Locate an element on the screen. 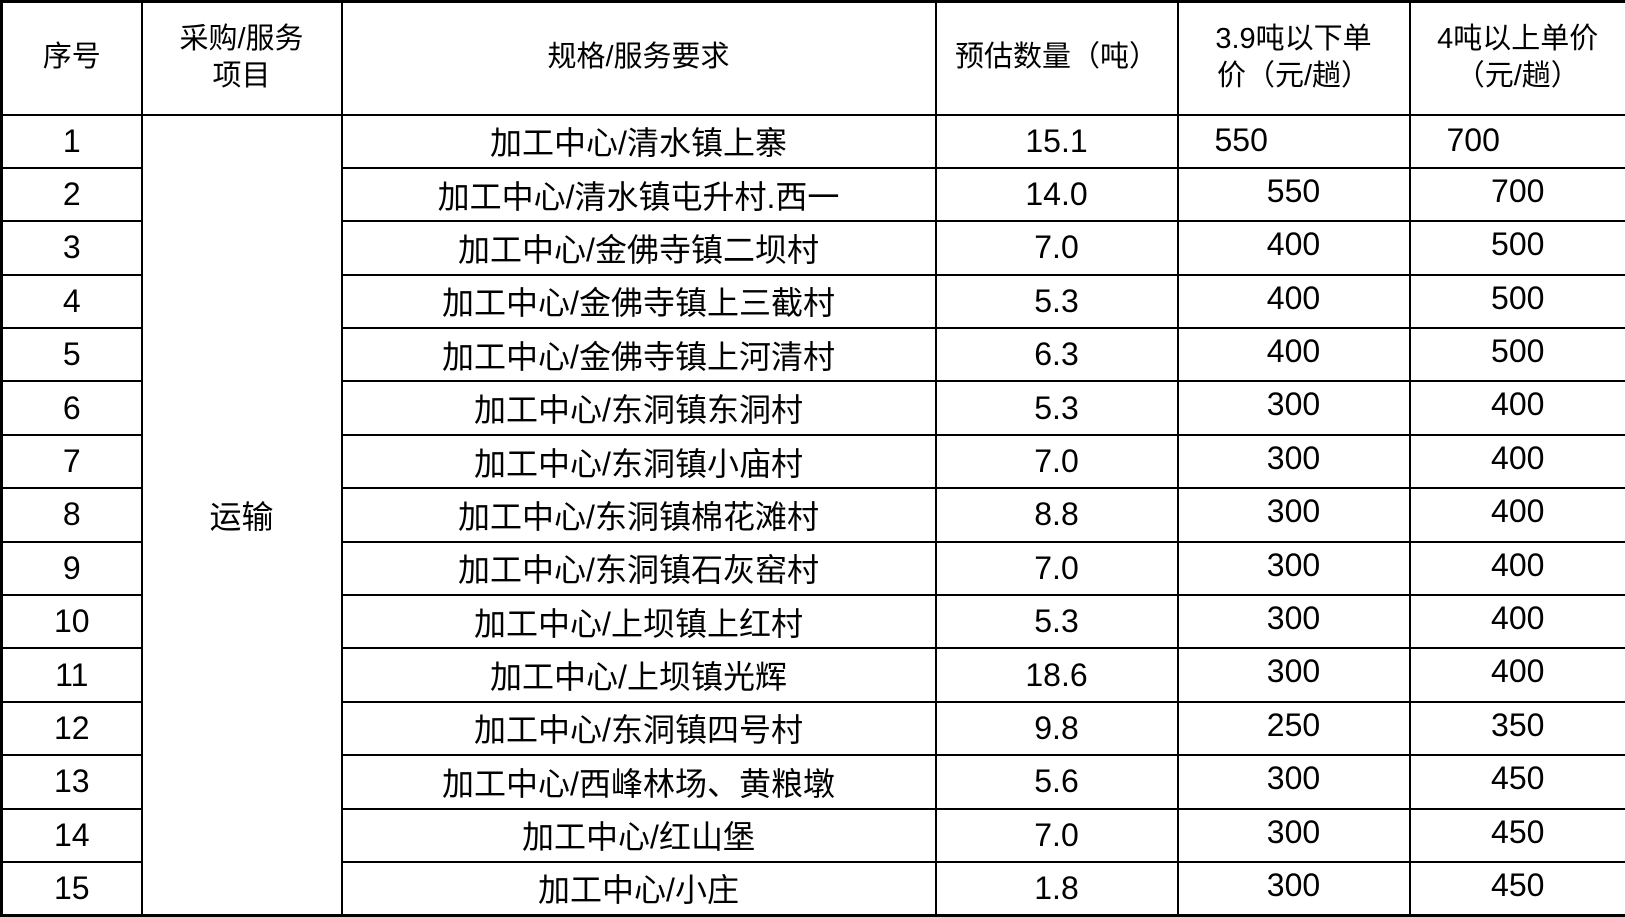 This screenshot has height=917, width=1625. table-row: 12 加工中心/东洞镇四号村 9.8 250 350 is located at coordinates (812, 728).